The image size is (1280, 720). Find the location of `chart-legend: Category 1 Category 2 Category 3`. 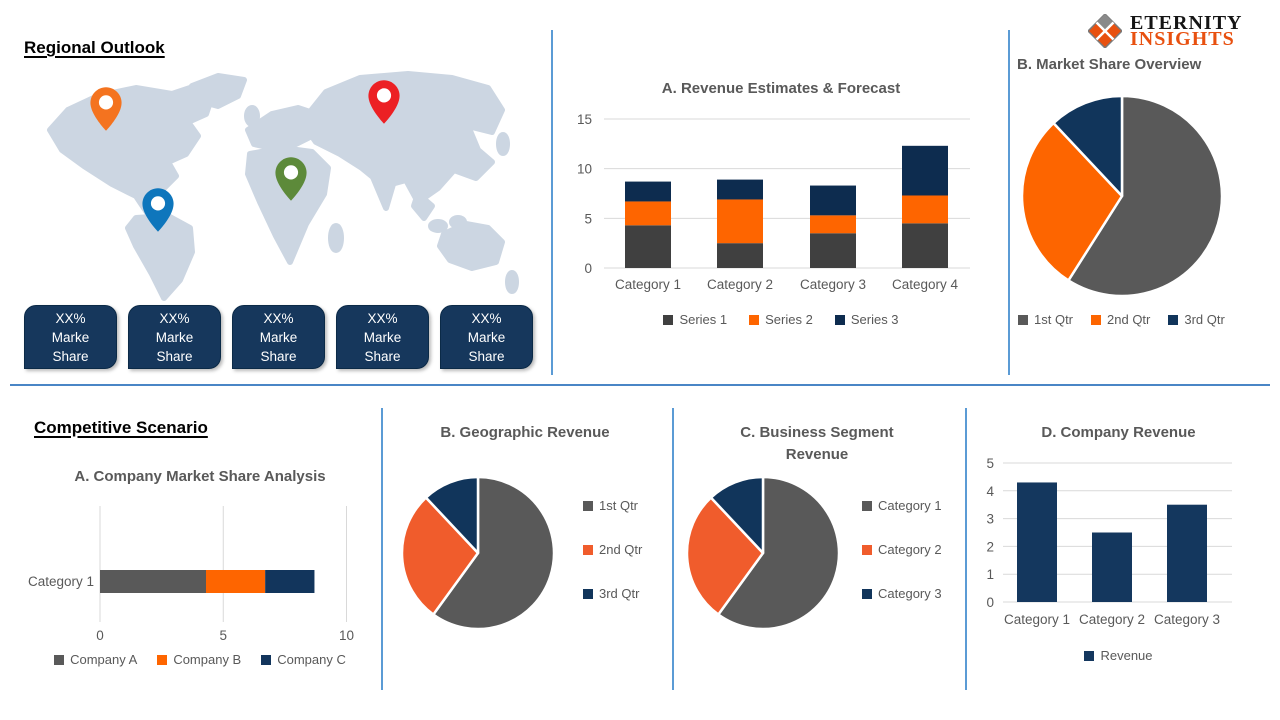

chart-legend: Category 1 Category 2 Category 3 is located at coordinates (902, 549).